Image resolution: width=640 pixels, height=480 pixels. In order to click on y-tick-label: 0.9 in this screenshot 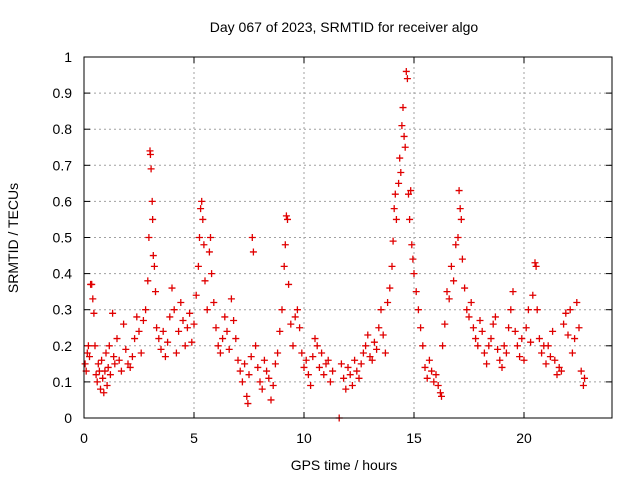, I will do `click(63, 93)`.